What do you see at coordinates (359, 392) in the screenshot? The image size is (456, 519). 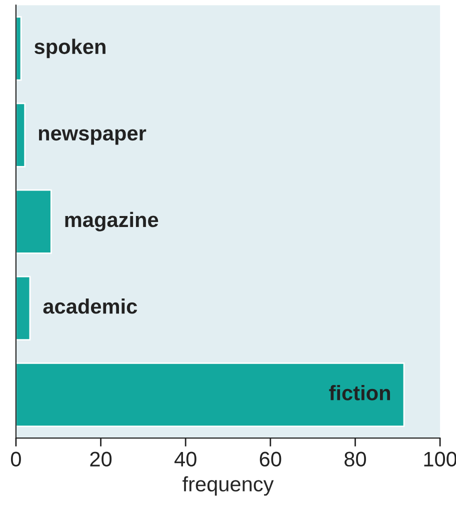 I see `y-tick-label: fiction` at bounding box center [359, 392].